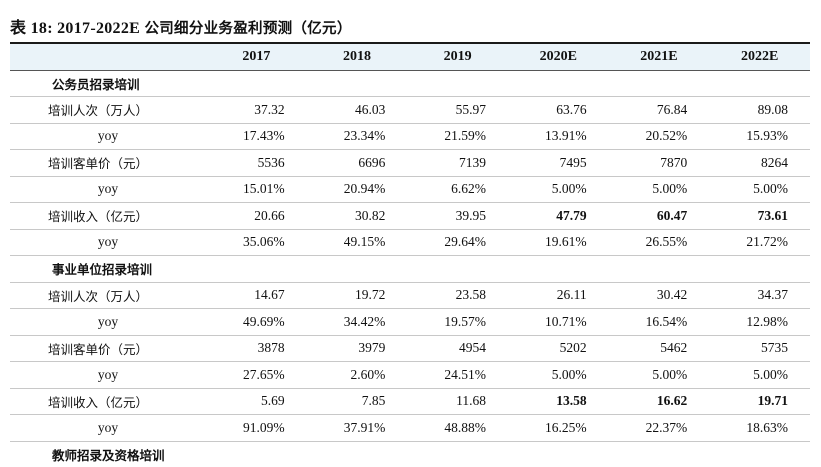 The image size is (821, 467). Describe the element at coordinates (248, 29) in the screenshot. I see `title-suffix: 公司细分业务盈利预测（亿元）` at that location.